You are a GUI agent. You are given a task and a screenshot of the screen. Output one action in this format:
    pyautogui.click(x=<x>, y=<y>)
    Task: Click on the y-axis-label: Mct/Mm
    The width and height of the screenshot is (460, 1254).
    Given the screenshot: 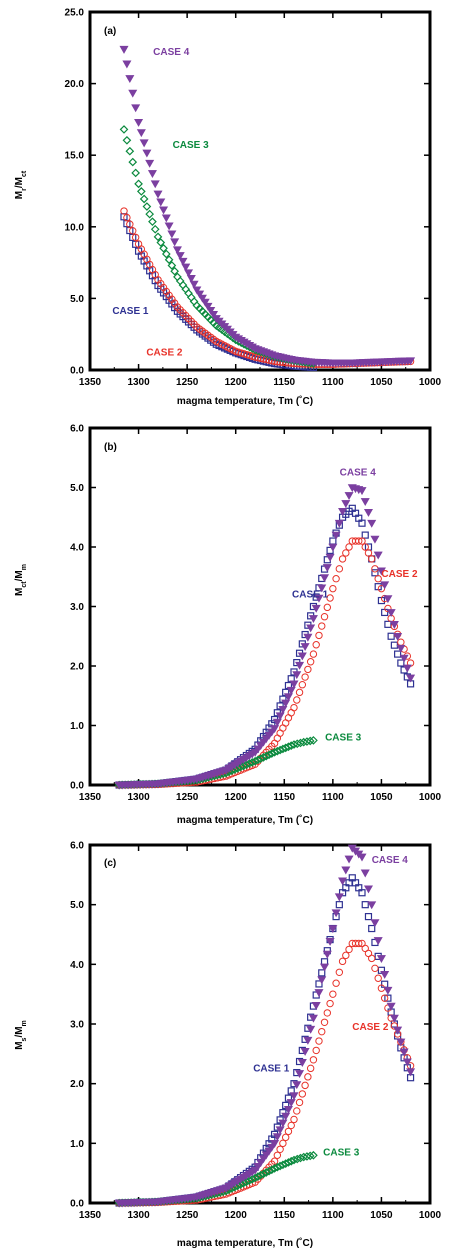 What is the action you would take?
    pyautogui.click(x=21, y=580)
    